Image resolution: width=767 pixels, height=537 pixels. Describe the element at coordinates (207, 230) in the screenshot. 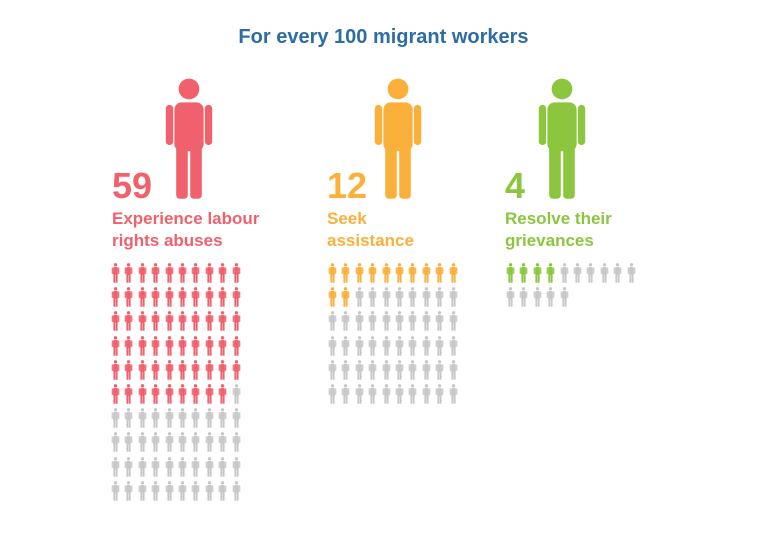

I see `group-label: Experience labour rights abuses` at that location.